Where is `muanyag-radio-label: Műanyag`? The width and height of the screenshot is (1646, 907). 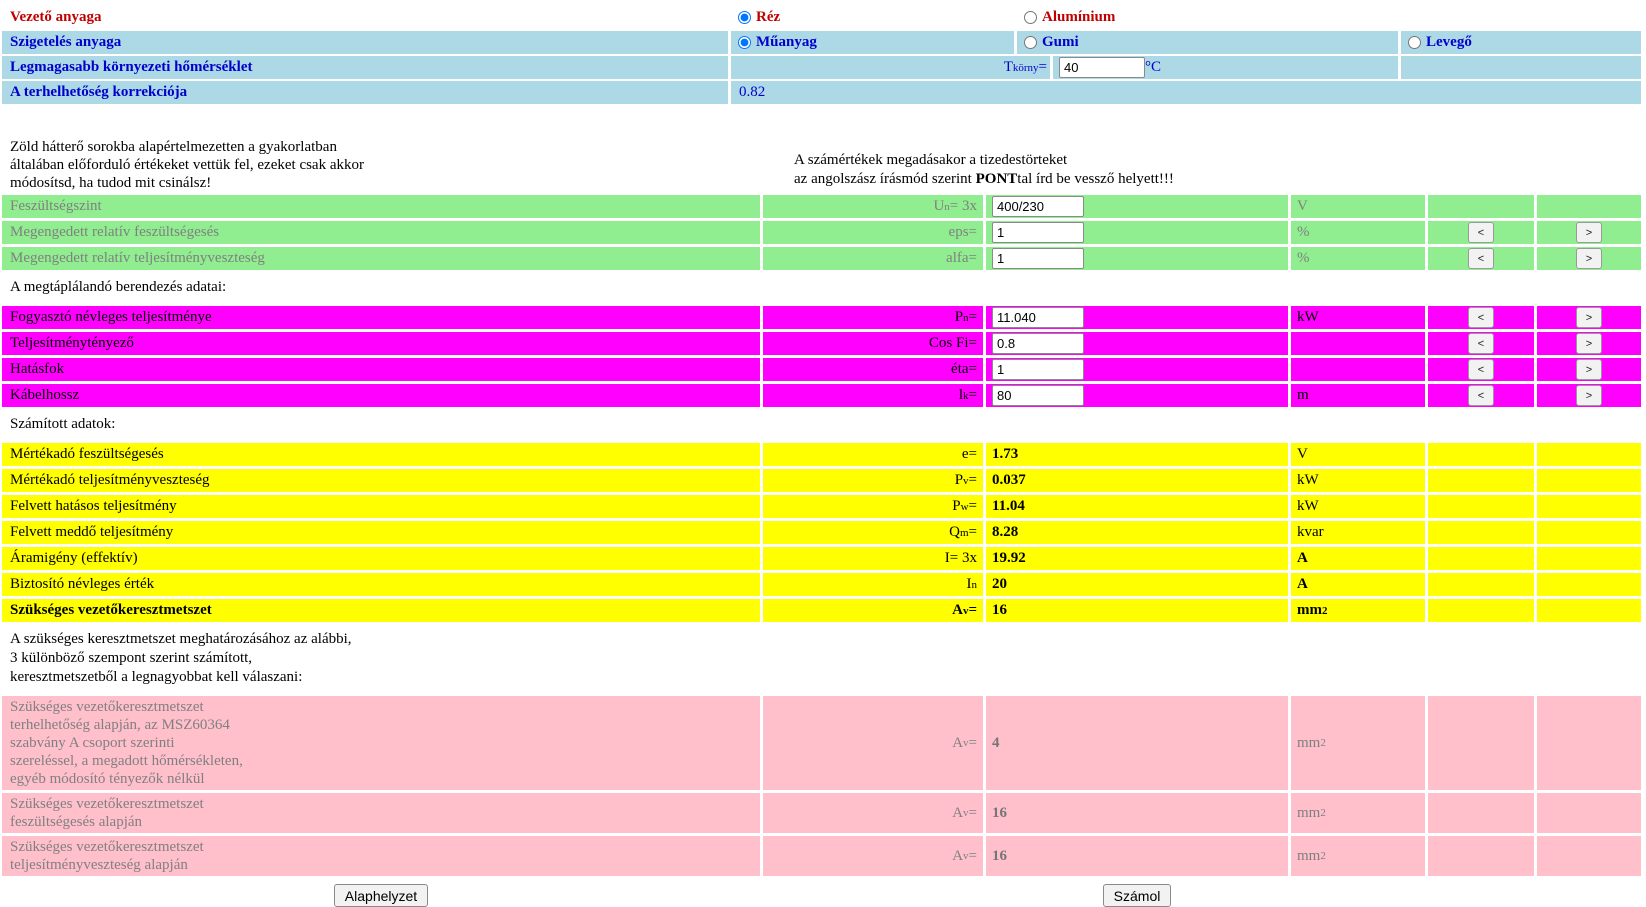
muanyag-radio-label: Műanyag is located at coordinates (786, 42).